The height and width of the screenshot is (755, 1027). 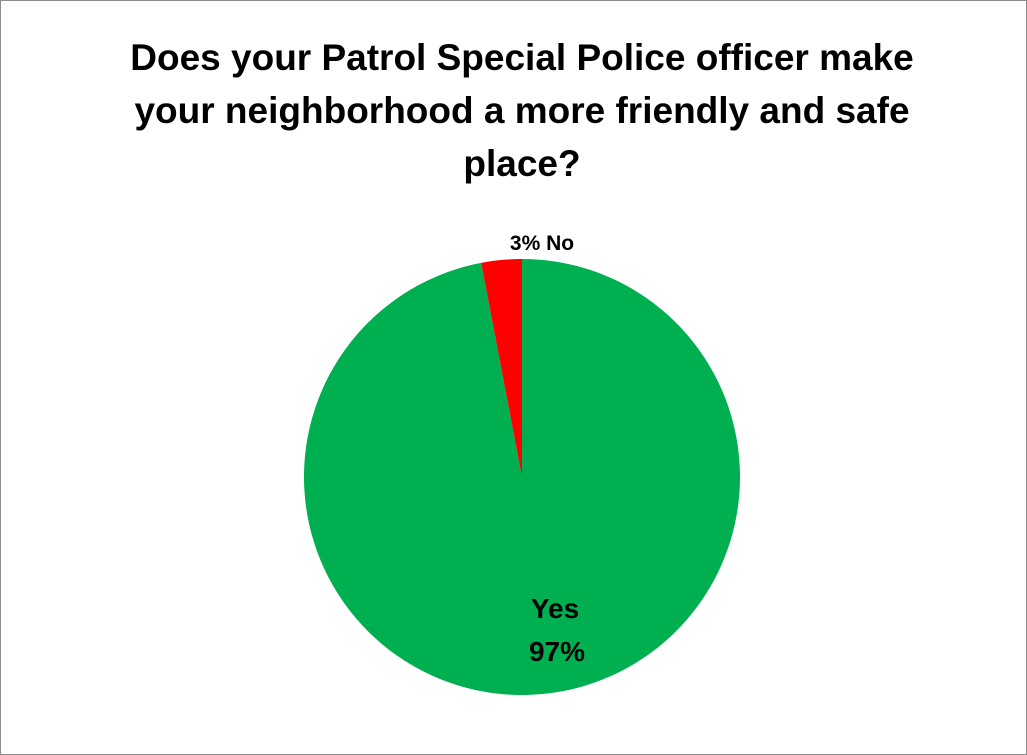 What do you see at coordinates (557, 651) in the screenshot?
I see `data-label-yes-value: 97%` at bounding box center [557, 651].